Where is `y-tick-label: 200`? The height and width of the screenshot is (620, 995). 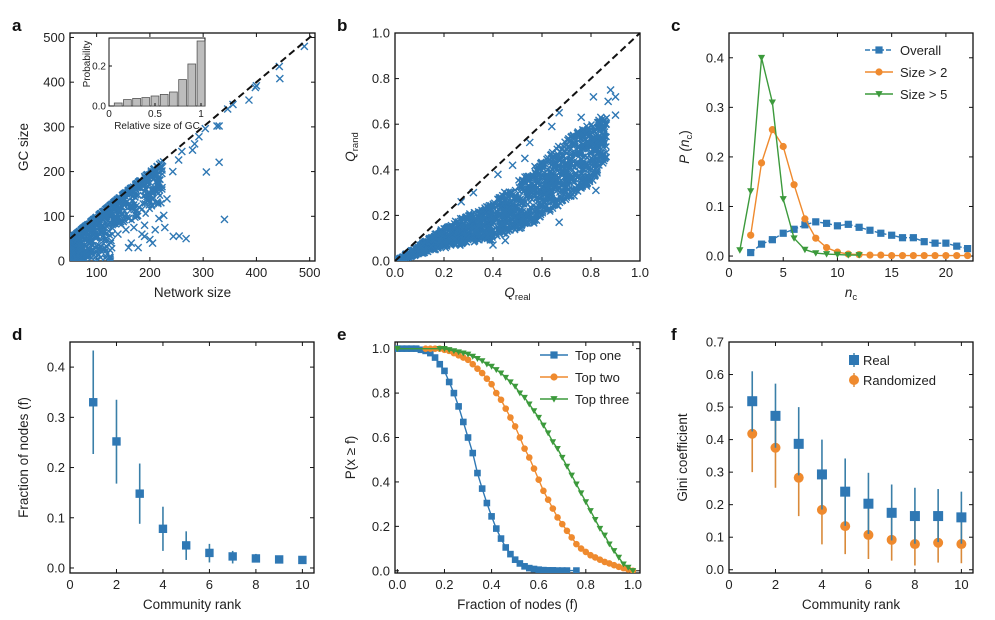
y-tick-label: 200 is located at coordinates (54, 171).